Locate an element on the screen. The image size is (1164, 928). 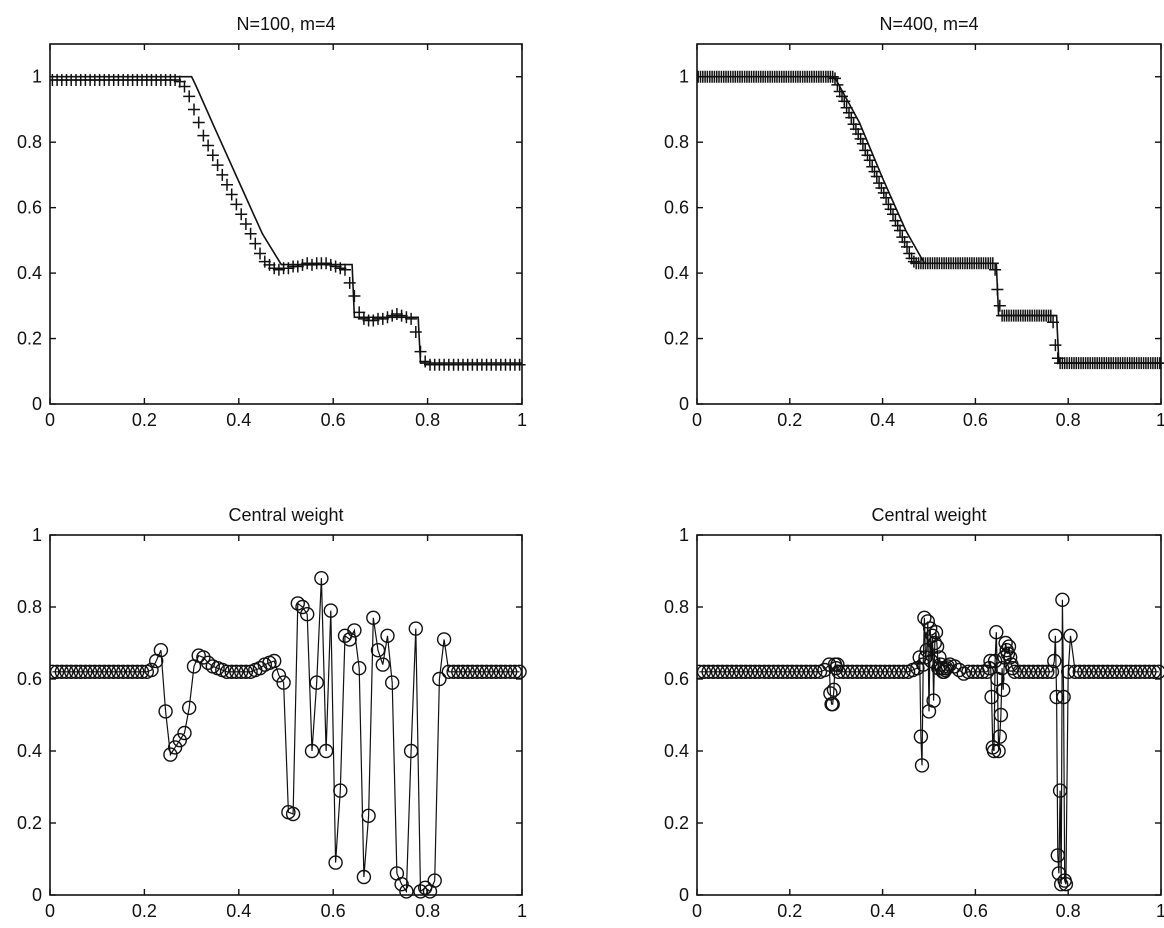
x-tick-label: 1 is located at coordinates (1160, 420).